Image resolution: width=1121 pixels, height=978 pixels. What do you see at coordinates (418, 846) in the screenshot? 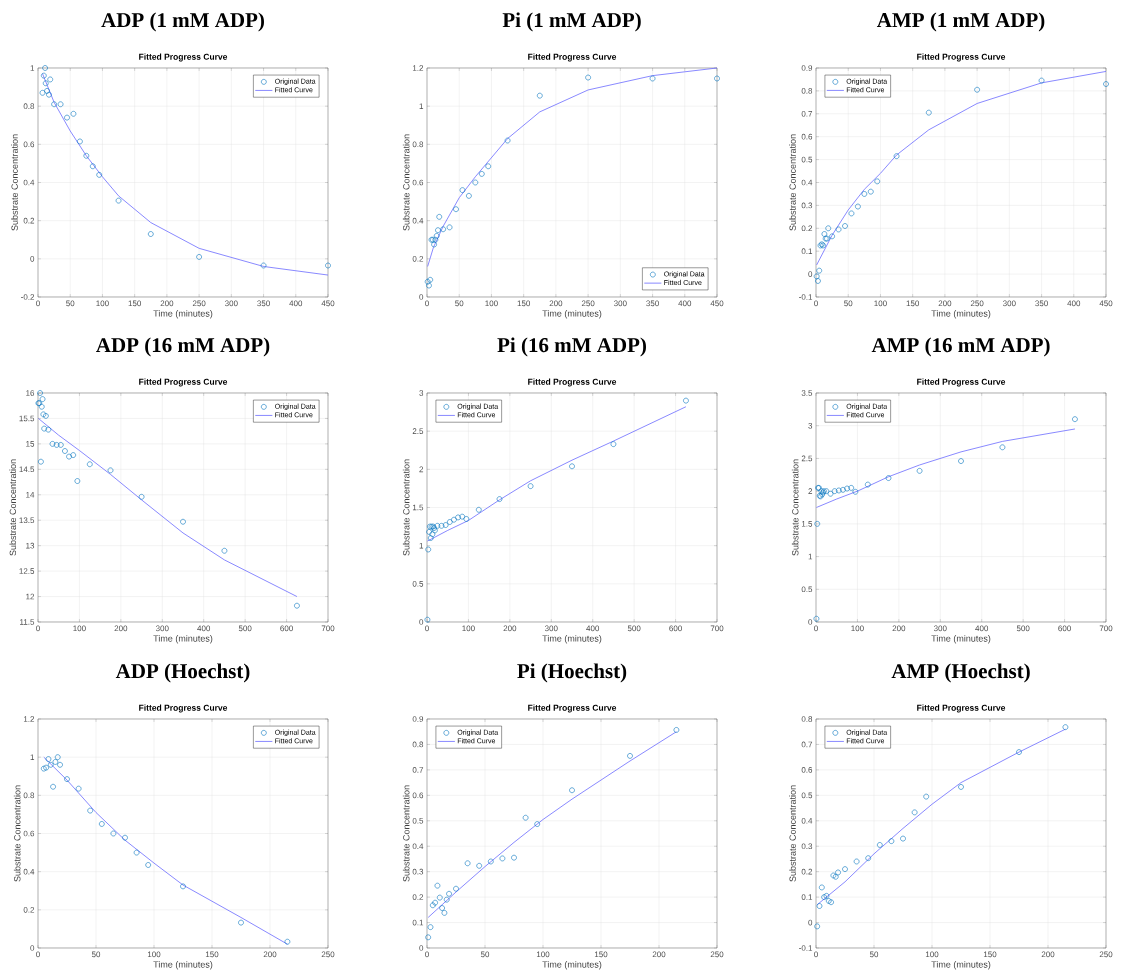
I see `y-tick-label: 0.4` at bounding box center [418, 846].